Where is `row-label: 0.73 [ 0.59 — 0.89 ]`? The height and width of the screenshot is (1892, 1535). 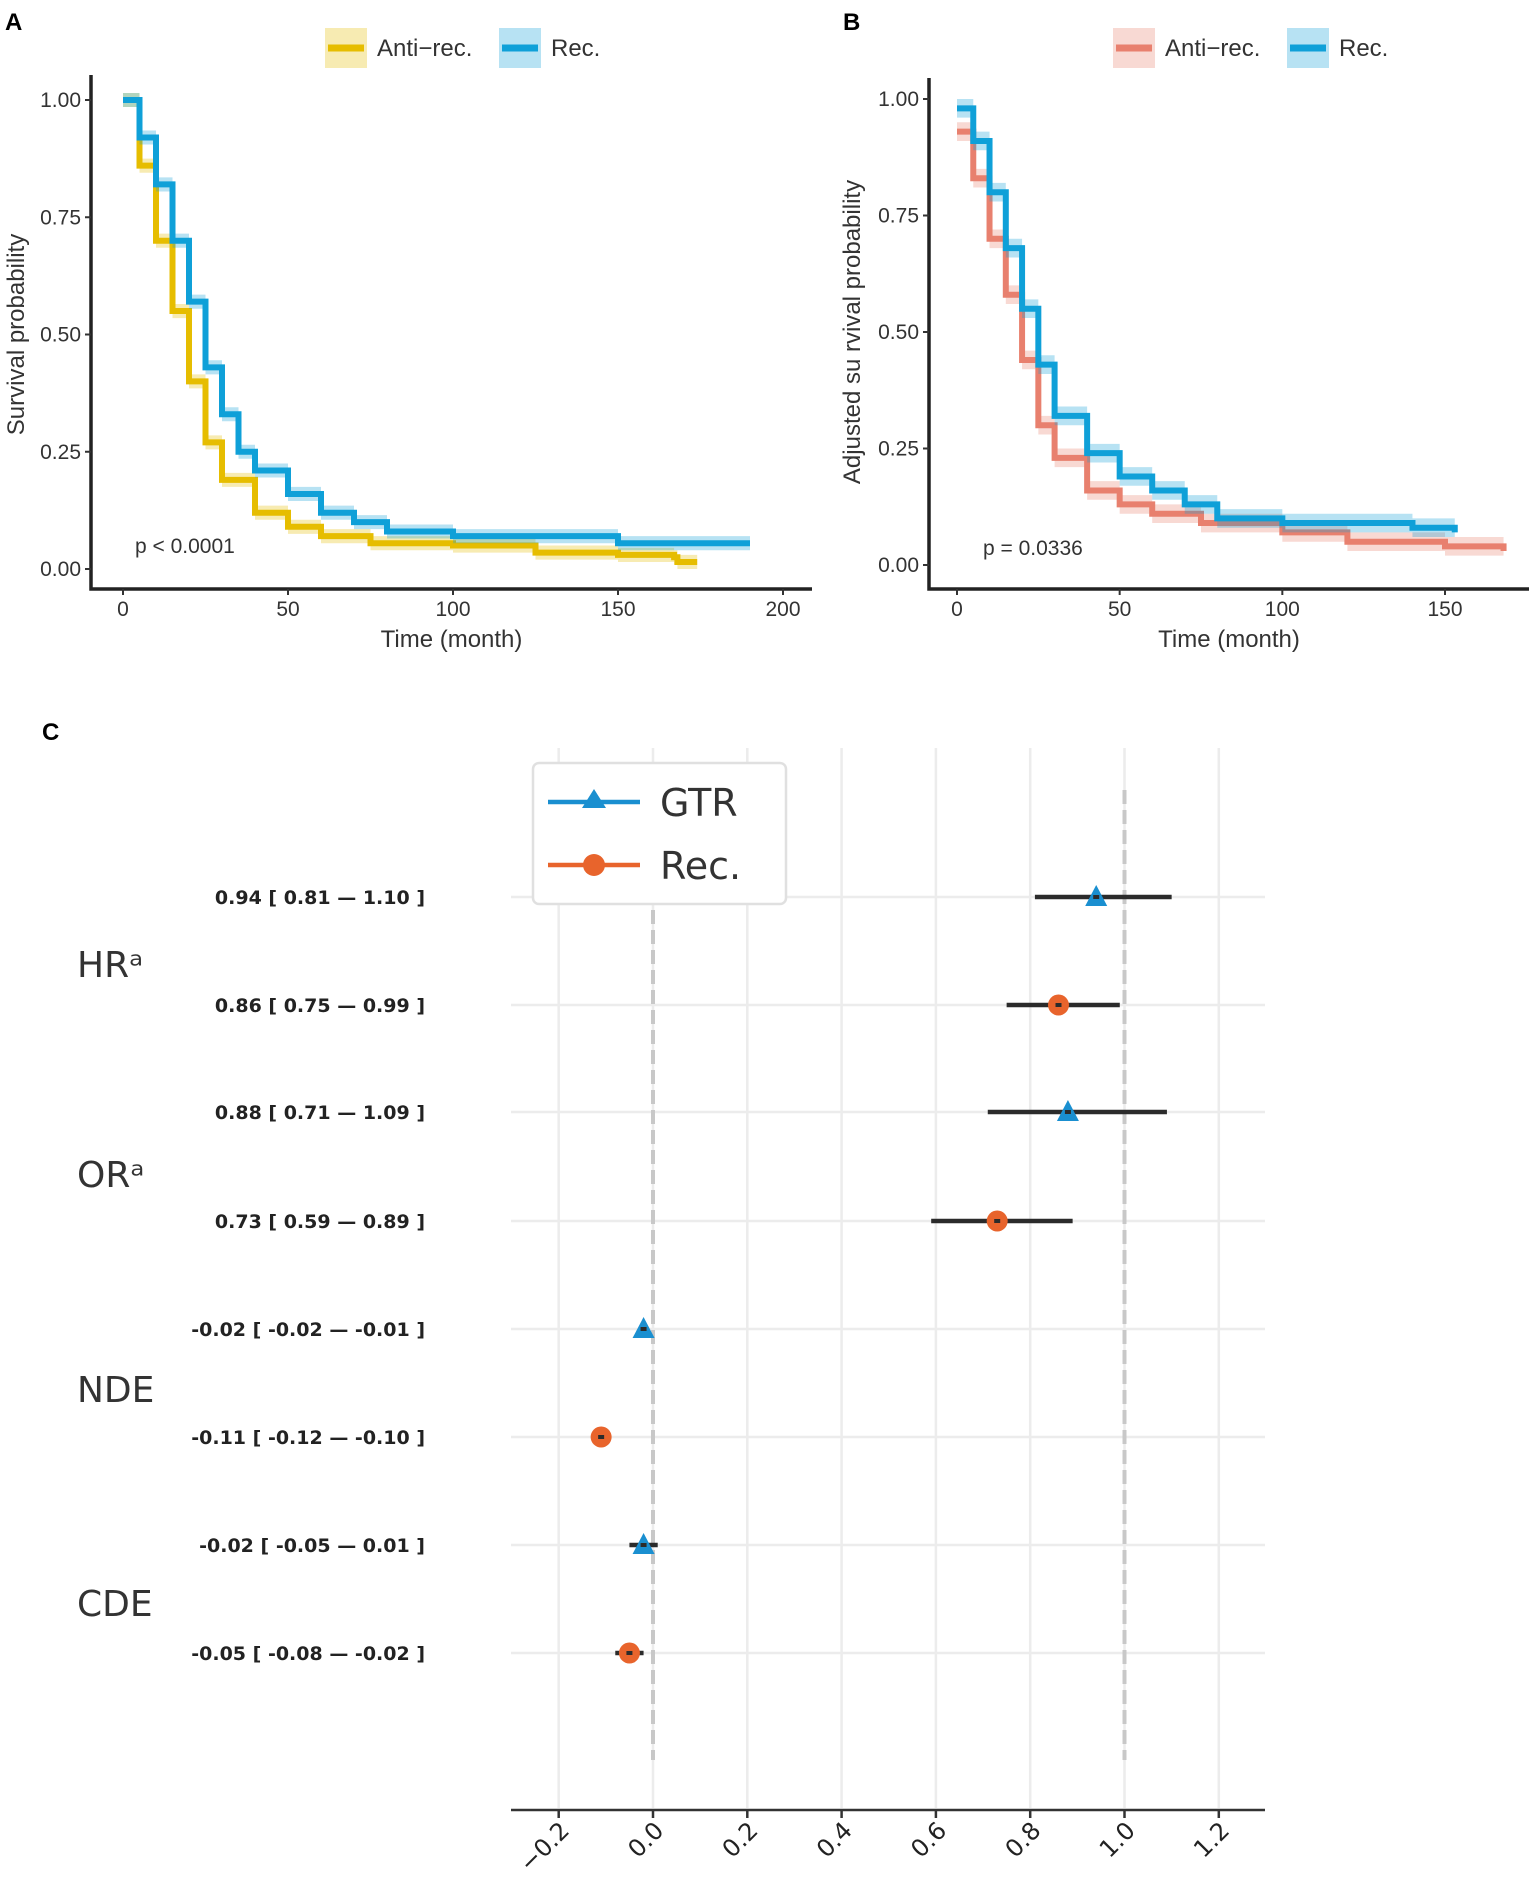 row-label: 0.73 [ 0.59 — 0.89 ] is located at coordinates (320, 1222).